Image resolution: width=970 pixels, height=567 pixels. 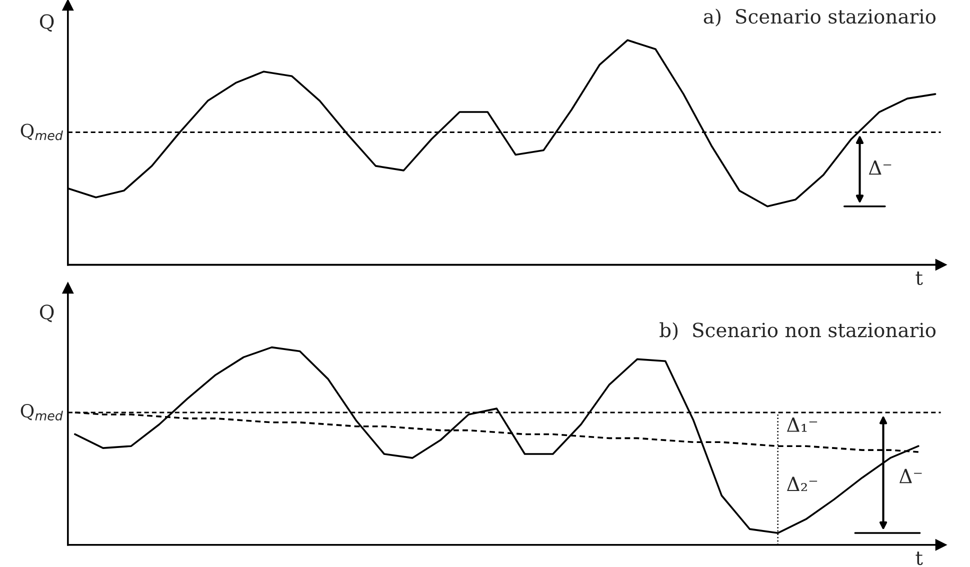 What do you see at coordinates (802, 484) in the screenshot?
I see `annotation: Δ₂⁻` at bounding box center [802, 484].